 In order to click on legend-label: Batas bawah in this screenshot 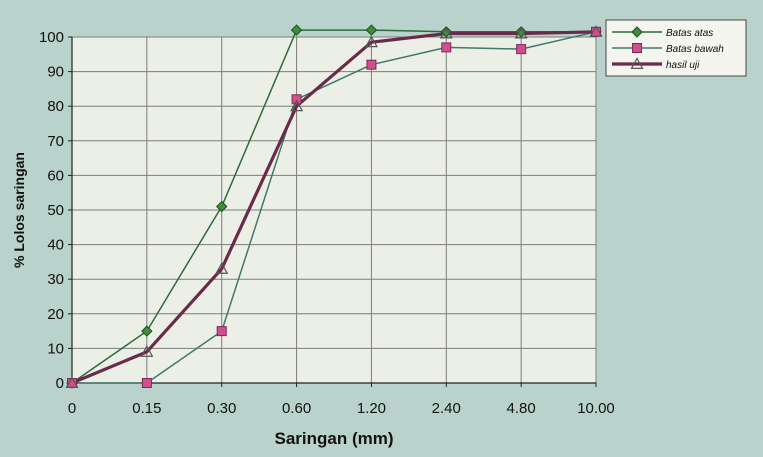, I will do `click(695, 49)`.